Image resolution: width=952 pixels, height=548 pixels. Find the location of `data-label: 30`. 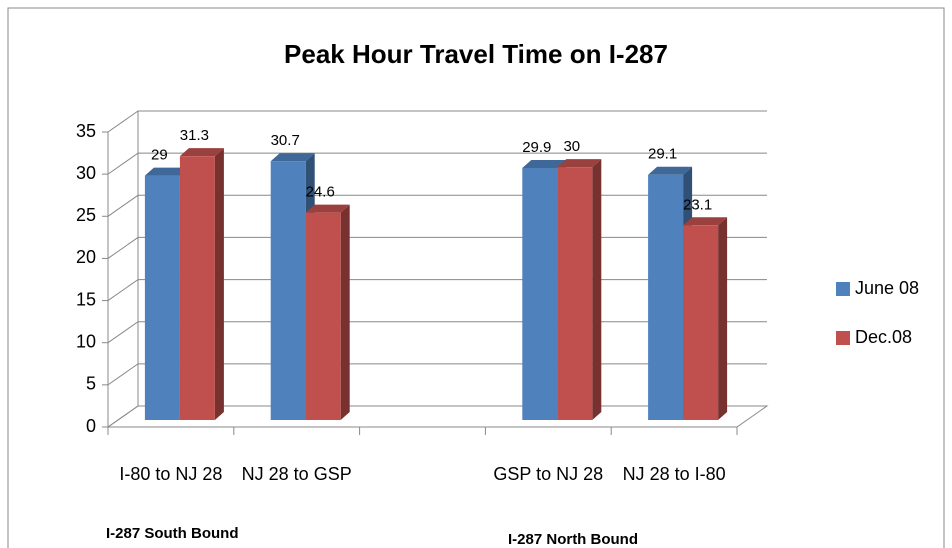

data-label: 30 is located at coordinates (571, 146).